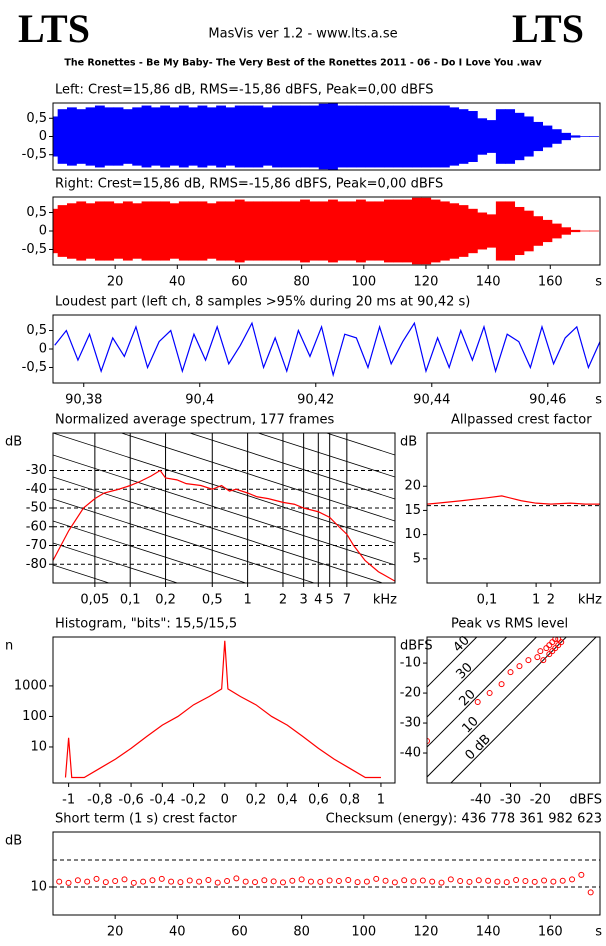 The height and width of the screenshot is (946, 606). I want to click on x-tick-label: 0,8, so click(349, 800).